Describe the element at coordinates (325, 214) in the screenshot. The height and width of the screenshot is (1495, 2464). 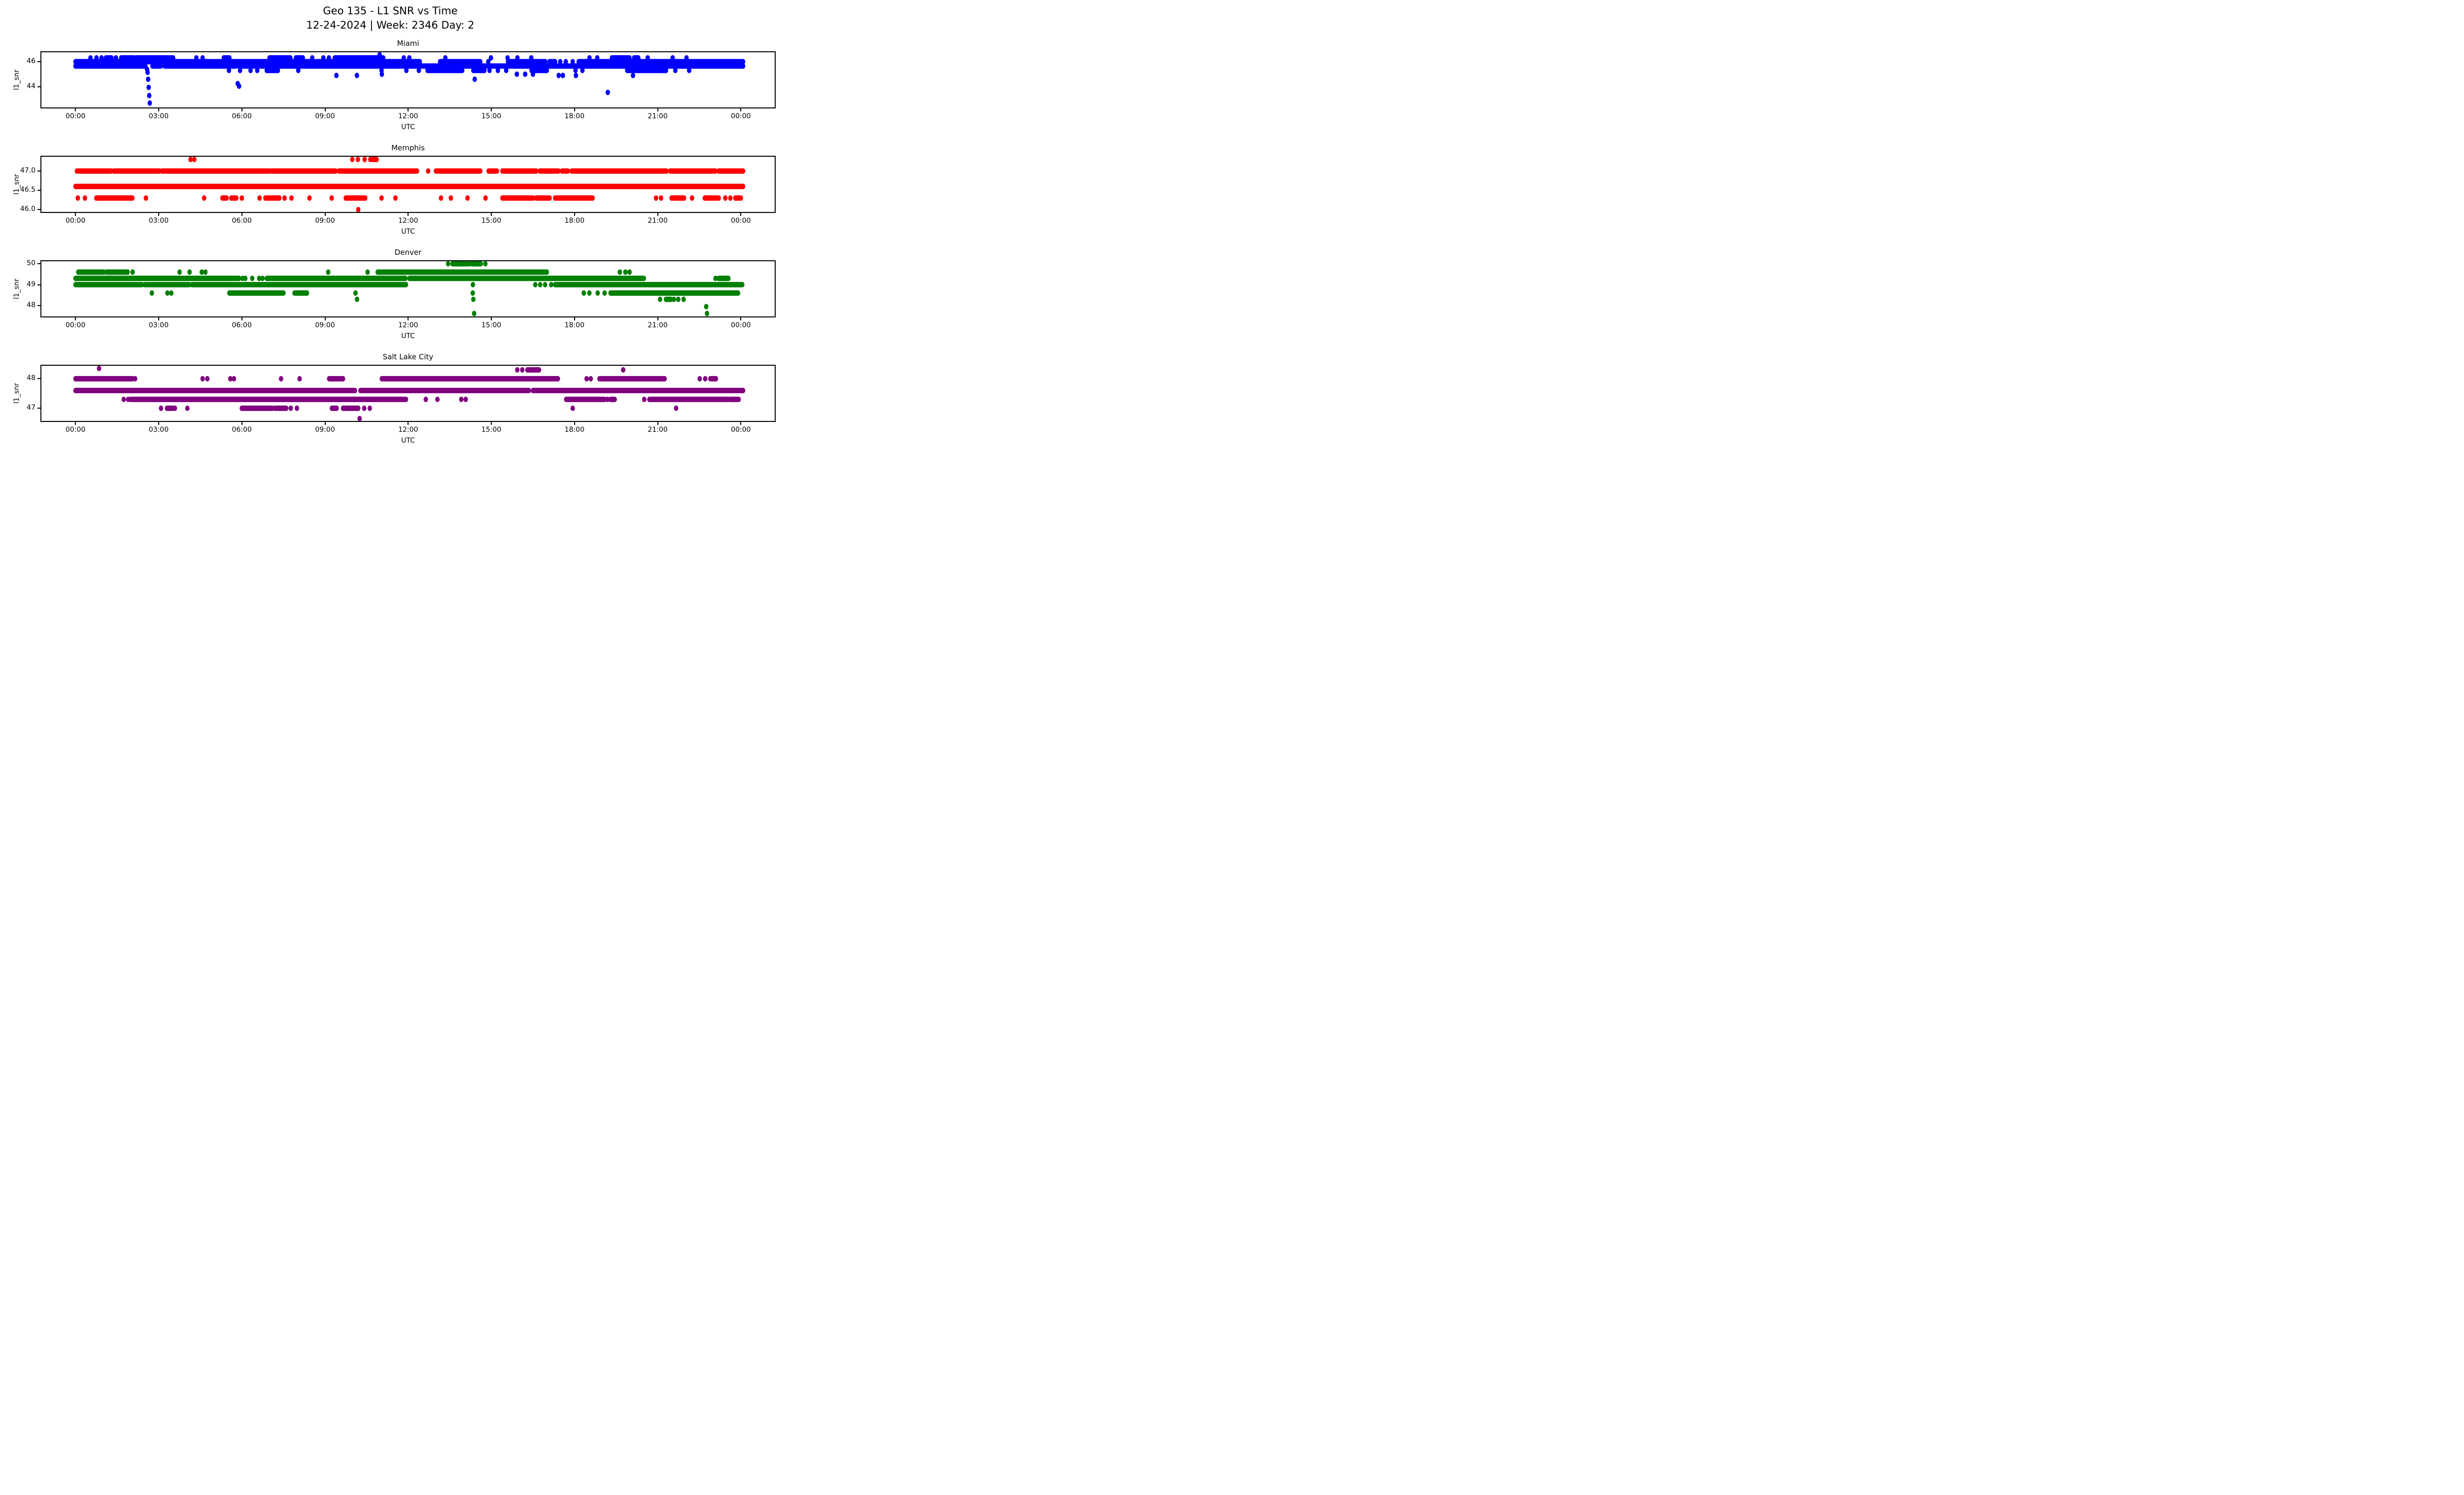
I see `x-tickmark-memphis` at that location.